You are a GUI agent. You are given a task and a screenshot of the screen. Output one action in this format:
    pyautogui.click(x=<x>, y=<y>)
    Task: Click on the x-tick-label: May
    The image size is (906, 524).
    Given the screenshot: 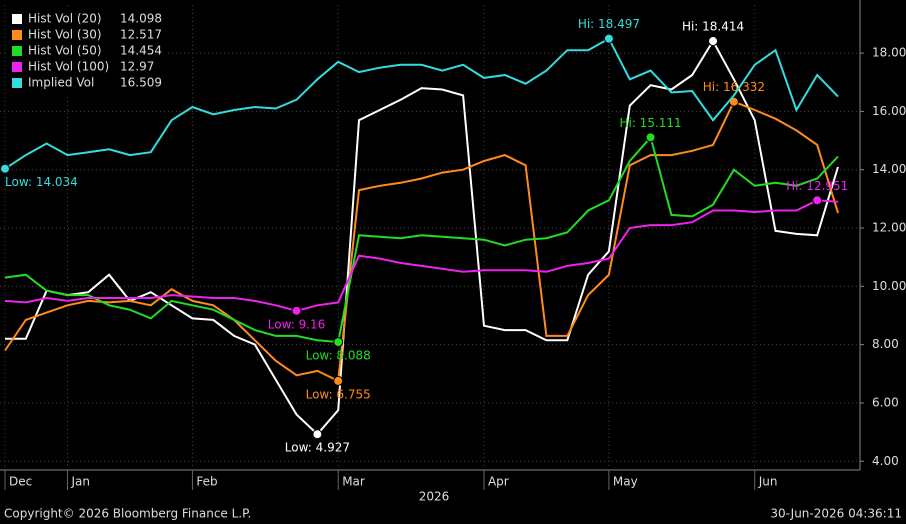 What is the action you would take?
    pyautogui.click(x=625, y=482)
    